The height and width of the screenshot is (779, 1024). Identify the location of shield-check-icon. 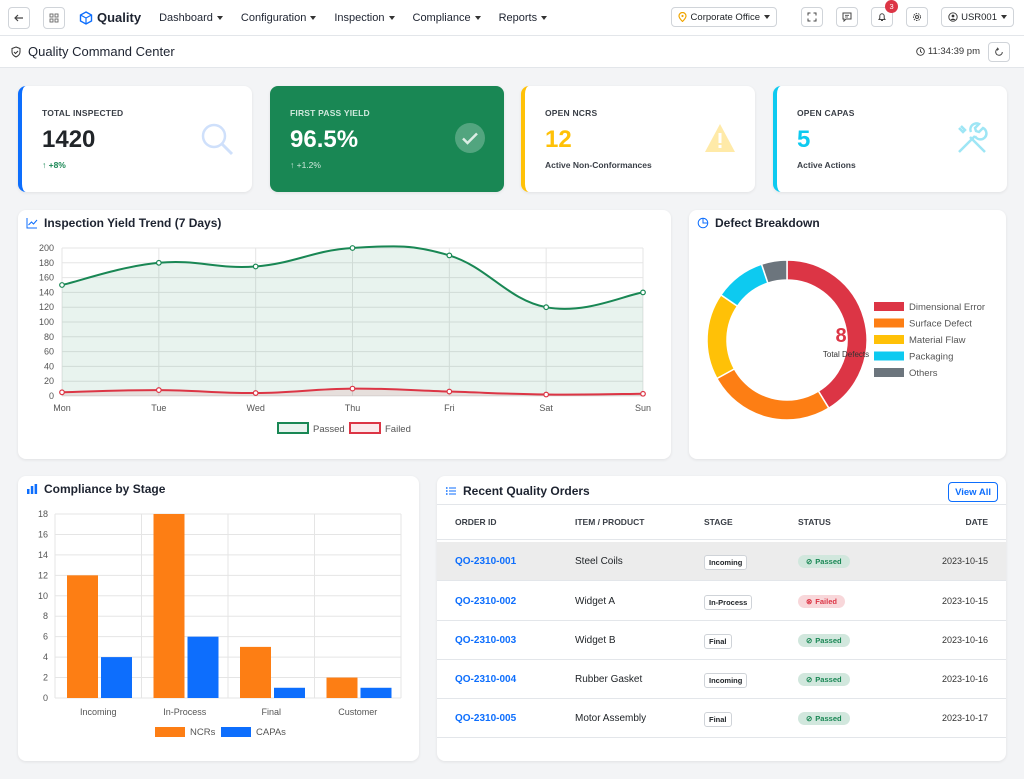
(16, 51).